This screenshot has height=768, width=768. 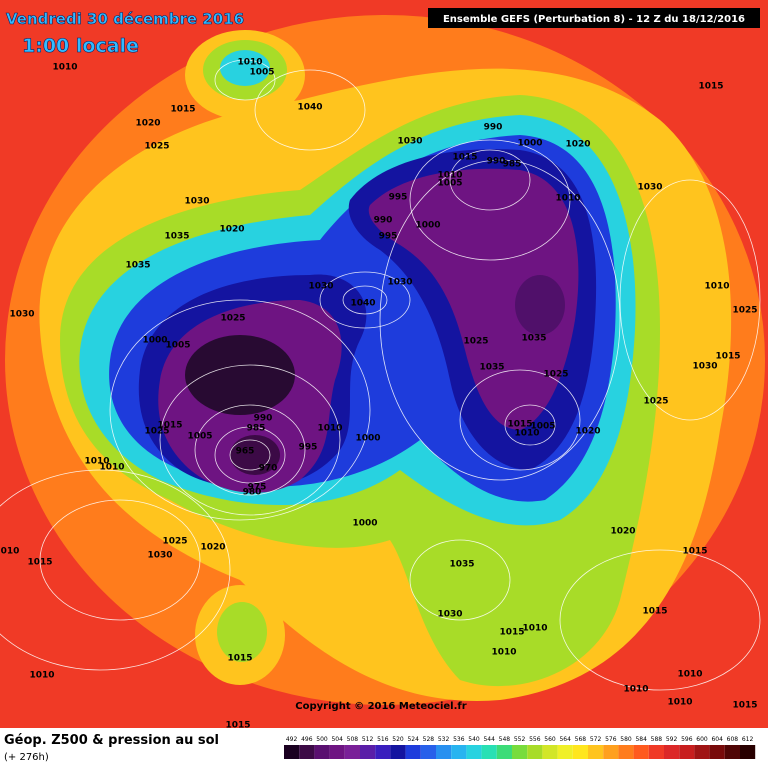 I want to click on scale-label: 536, so click(x=459, y=739).